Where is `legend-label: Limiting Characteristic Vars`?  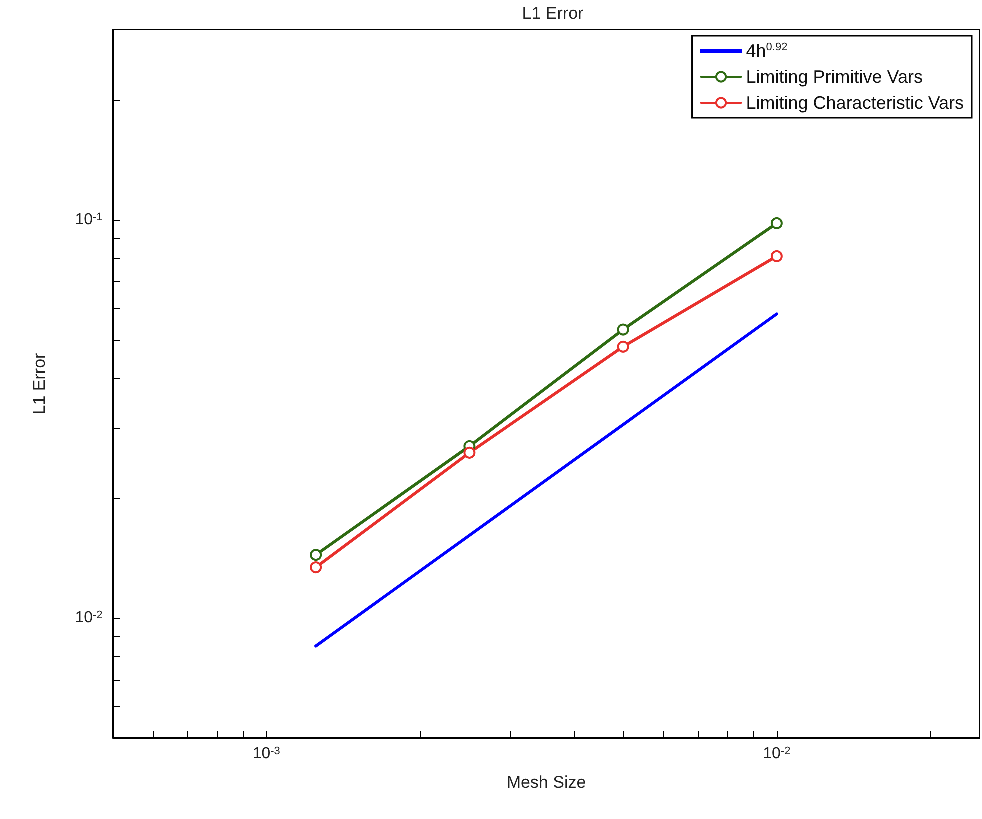 legend-label: Limiting Characteristic Vars is located at coordinates (855, 103).